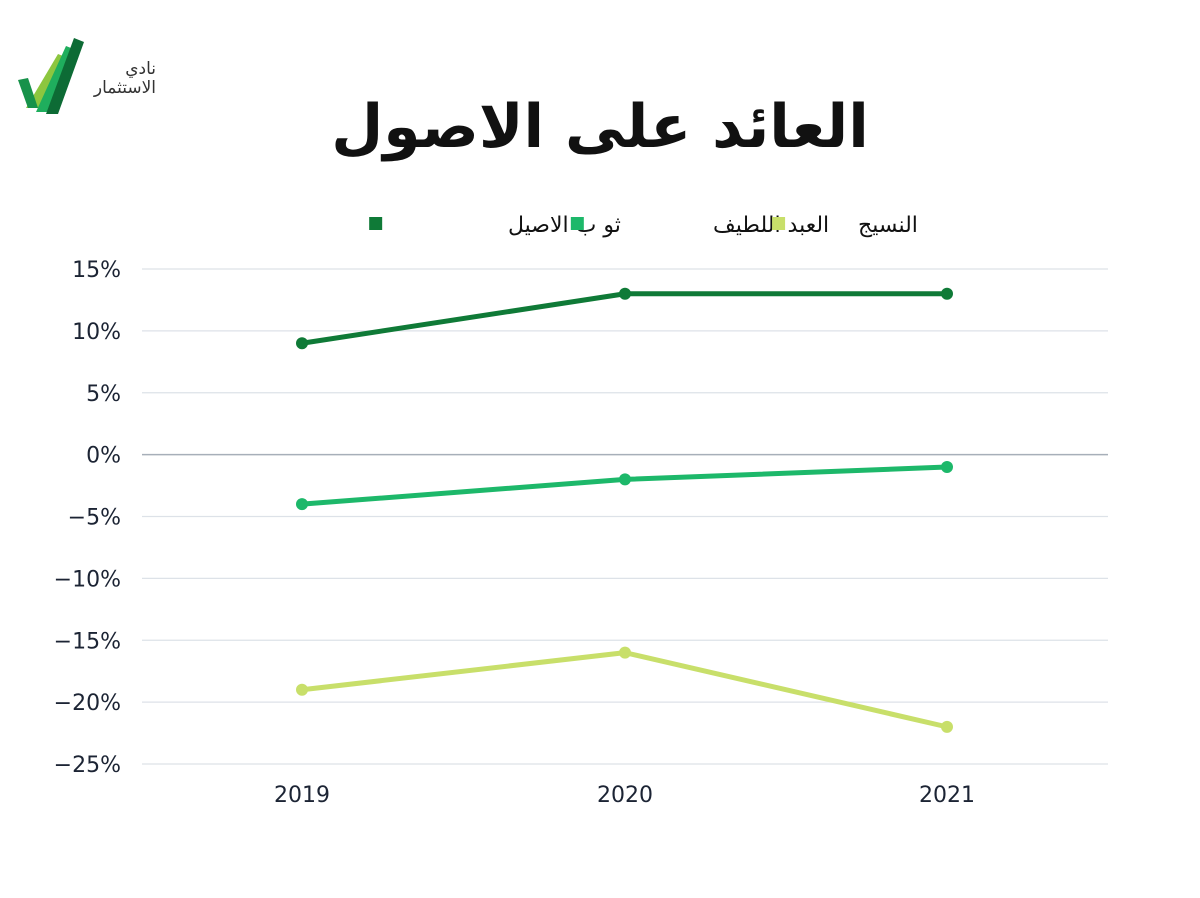 This screenshot has height=898, width=1200. Describe the element at coordinates (103, 394) in the screenshot. I see `y-tick-label: 5%` at that location.